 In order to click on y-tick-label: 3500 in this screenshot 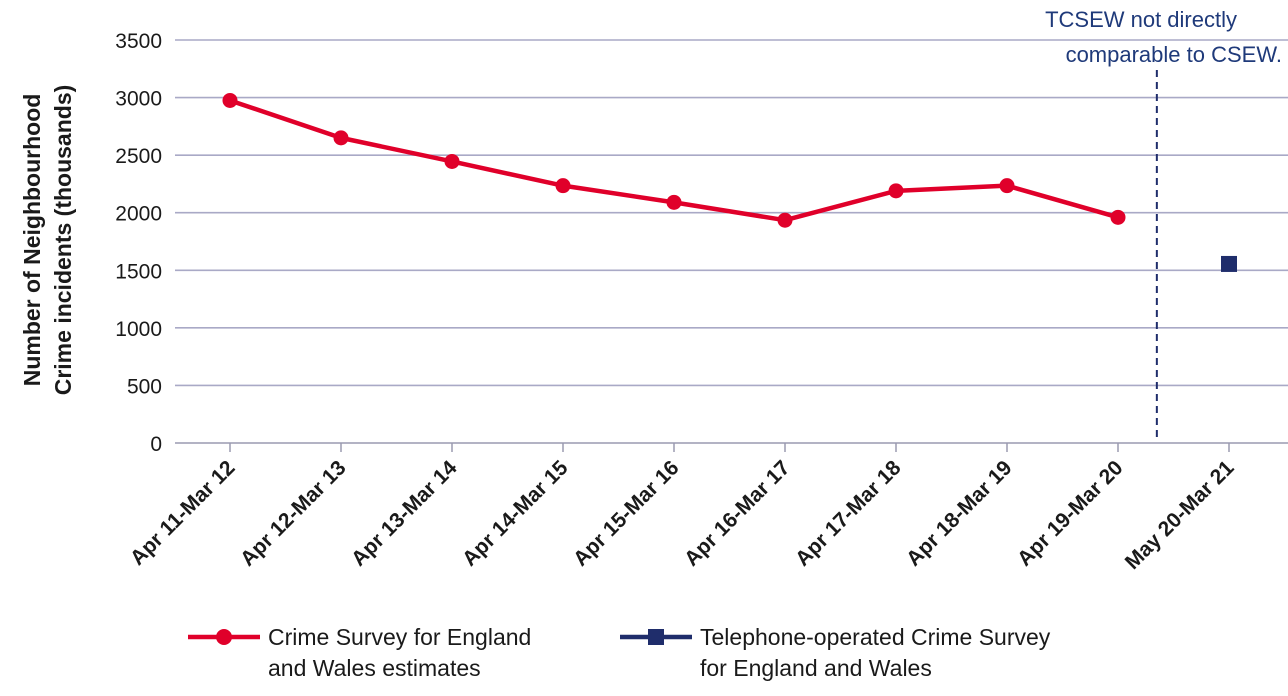, I will do `click(138, 41)`.